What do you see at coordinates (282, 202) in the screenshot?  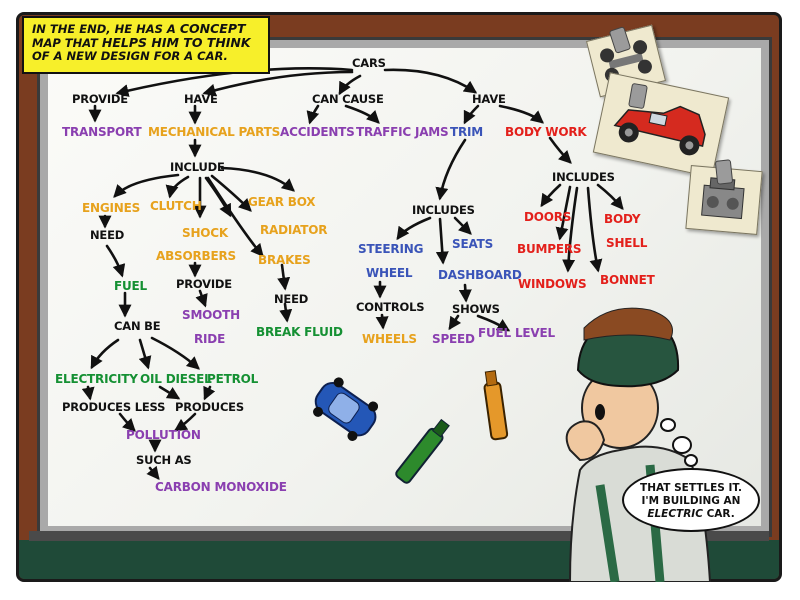 I see `node-gear-box: GEAR BOX` at bounding box center [282, 202].